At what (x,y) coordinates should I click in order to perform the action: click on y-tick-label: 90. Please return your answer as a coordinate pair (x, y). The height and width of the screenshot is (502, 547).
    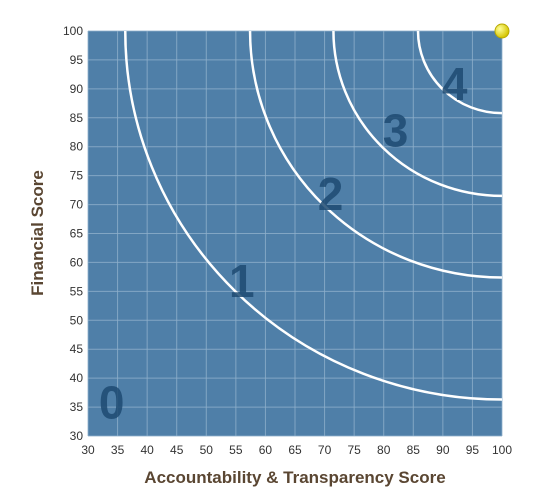
    Looking at the image, I should click on (77, 89).